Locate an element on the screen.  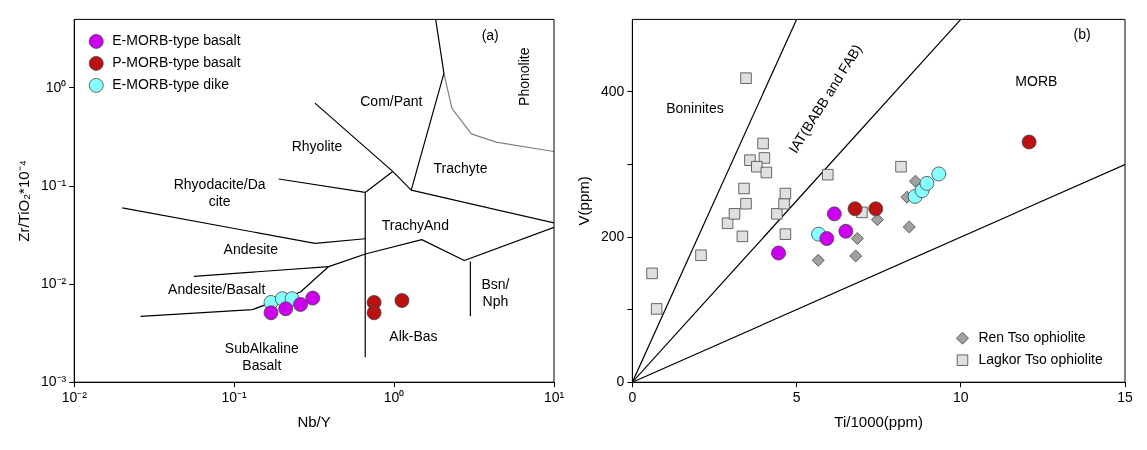
x-tick-label: 10¹ is located at coordinates (554, 397).